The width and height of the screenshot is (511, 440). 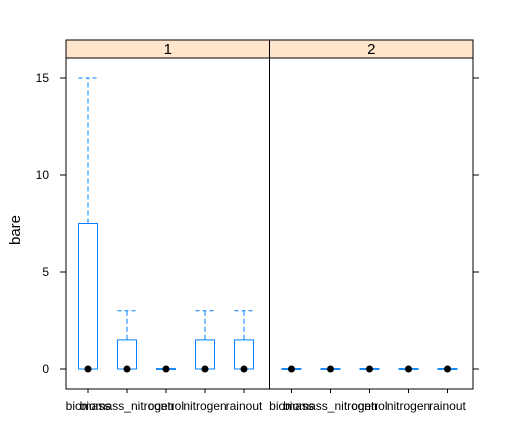 What do you see at coordinates (43, 78) in the screenshot?
I see `y-tick-label: 15` at bounding box center [43, 78].